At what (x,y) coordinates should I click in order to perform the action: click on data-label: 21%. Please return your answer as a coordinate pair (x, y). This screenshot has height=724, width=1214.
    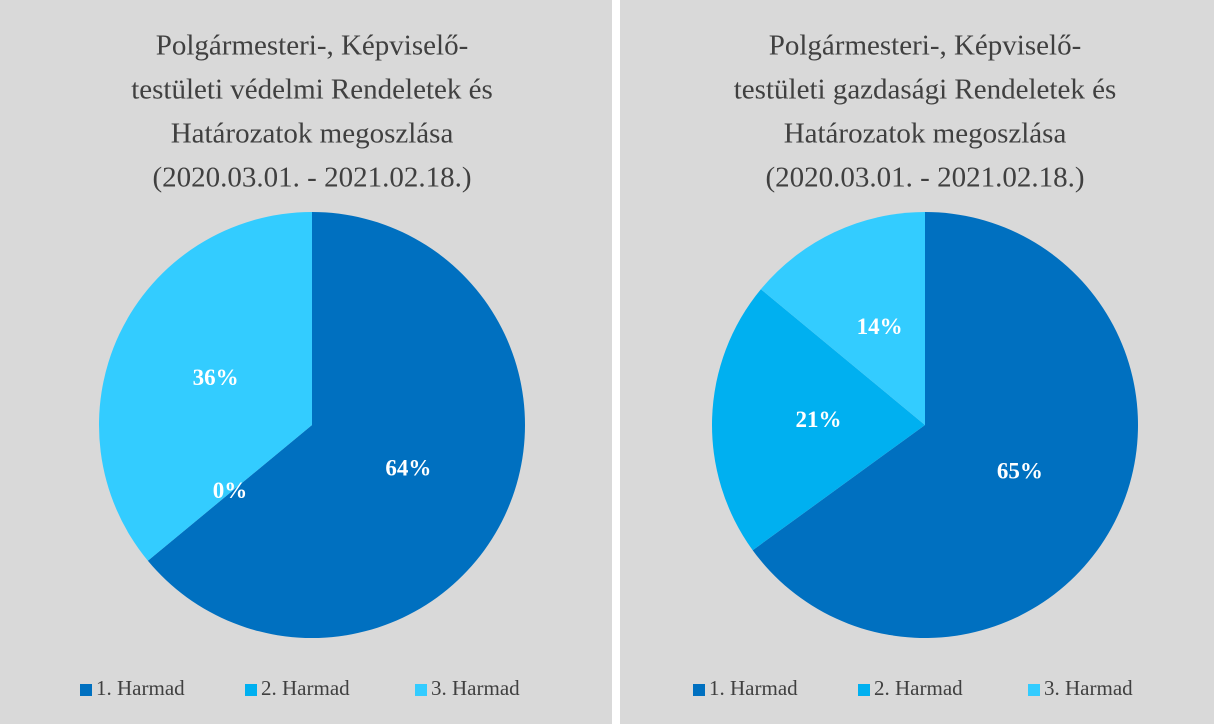
    Looking at the image, I should click on (819, 419).